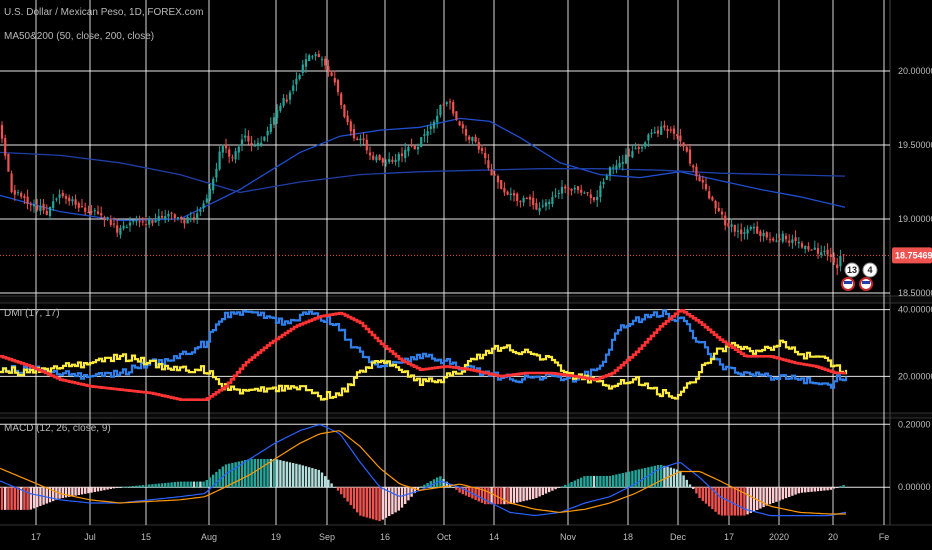  I want to click on ma-indicator-label: MA50&200 (50, close, 200, close), so click(79, 36).